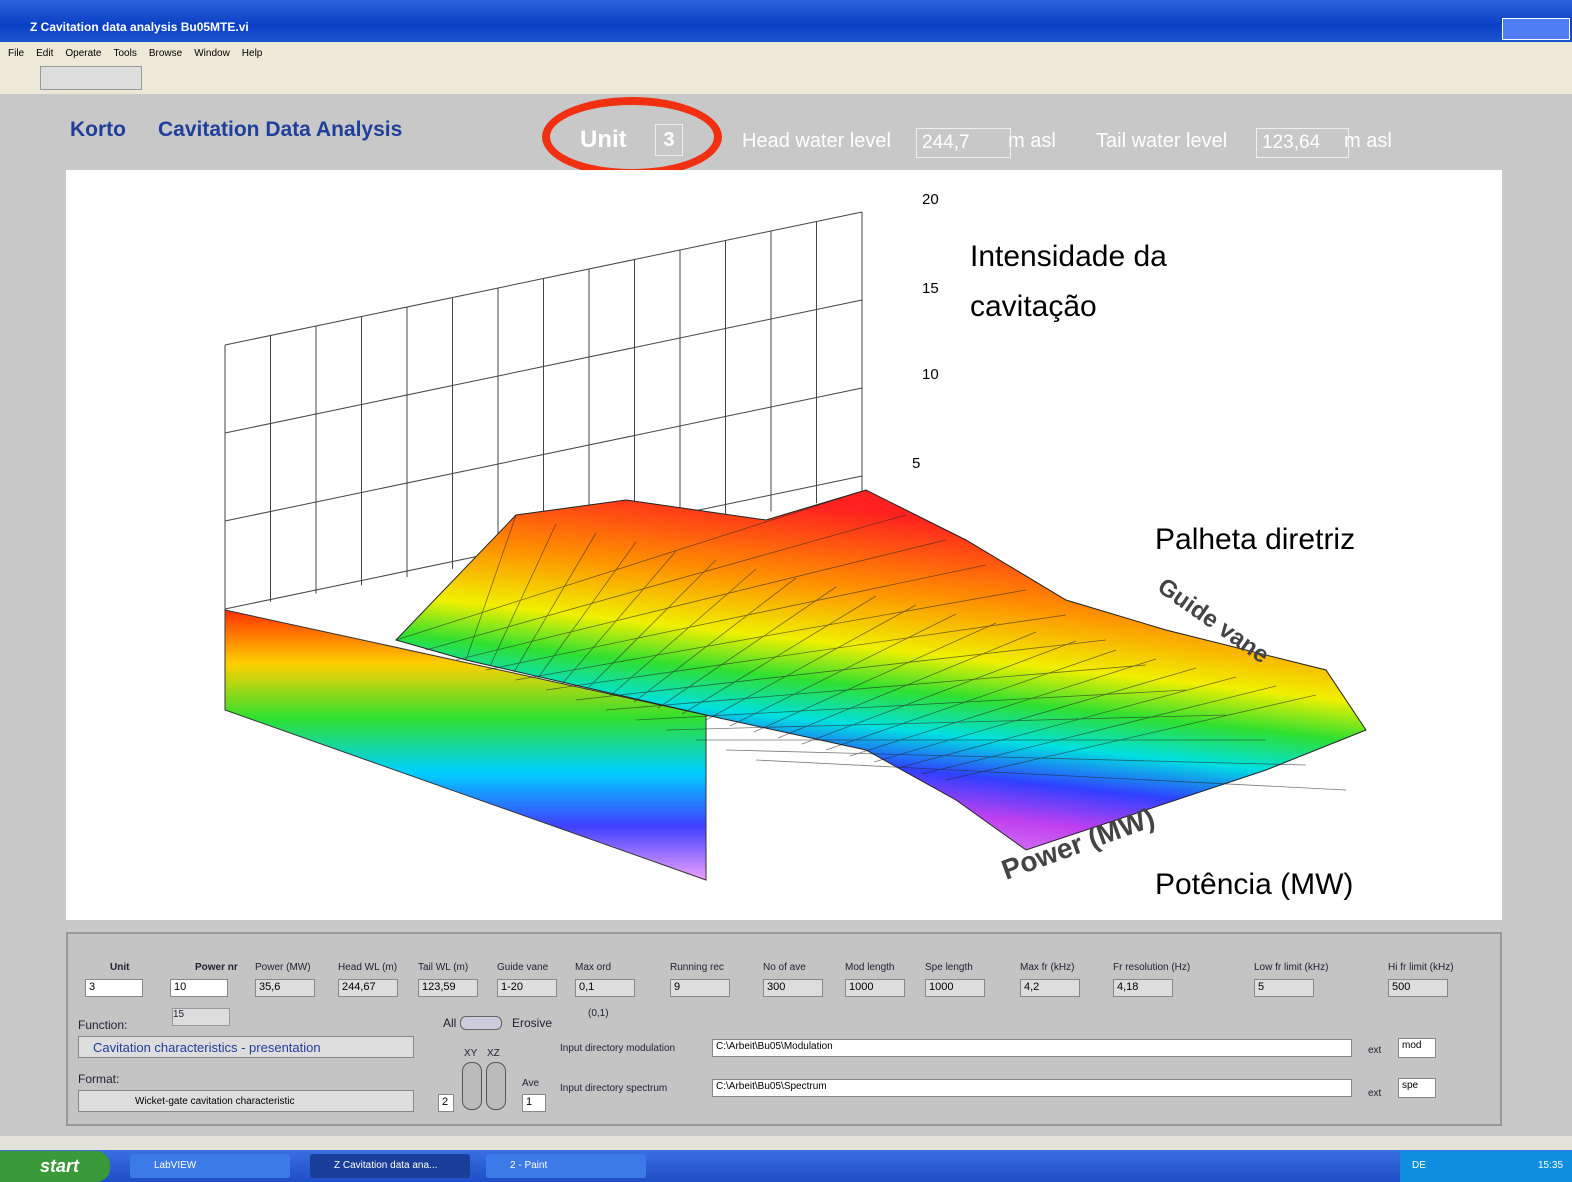 The image size is (1572, 1182). I want to click on app-title: Cavitation Data Analysis, so click(280, 129).